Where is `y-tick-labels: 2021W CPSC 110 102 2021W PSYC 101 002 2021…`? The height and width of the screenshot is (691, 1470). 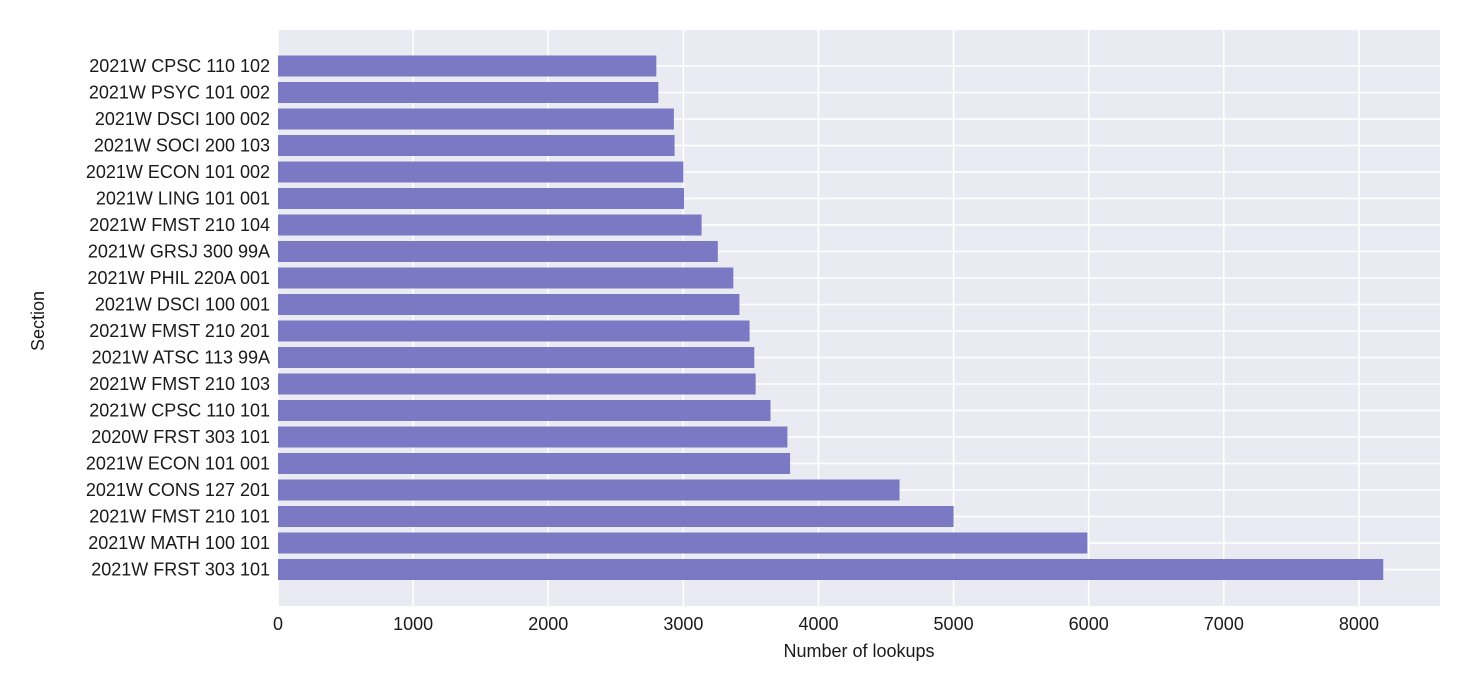
y-tick-labels: 2021W CPSC 110 102 2021W PSYC 101 002 2021… is located at coordinates (178, 318).